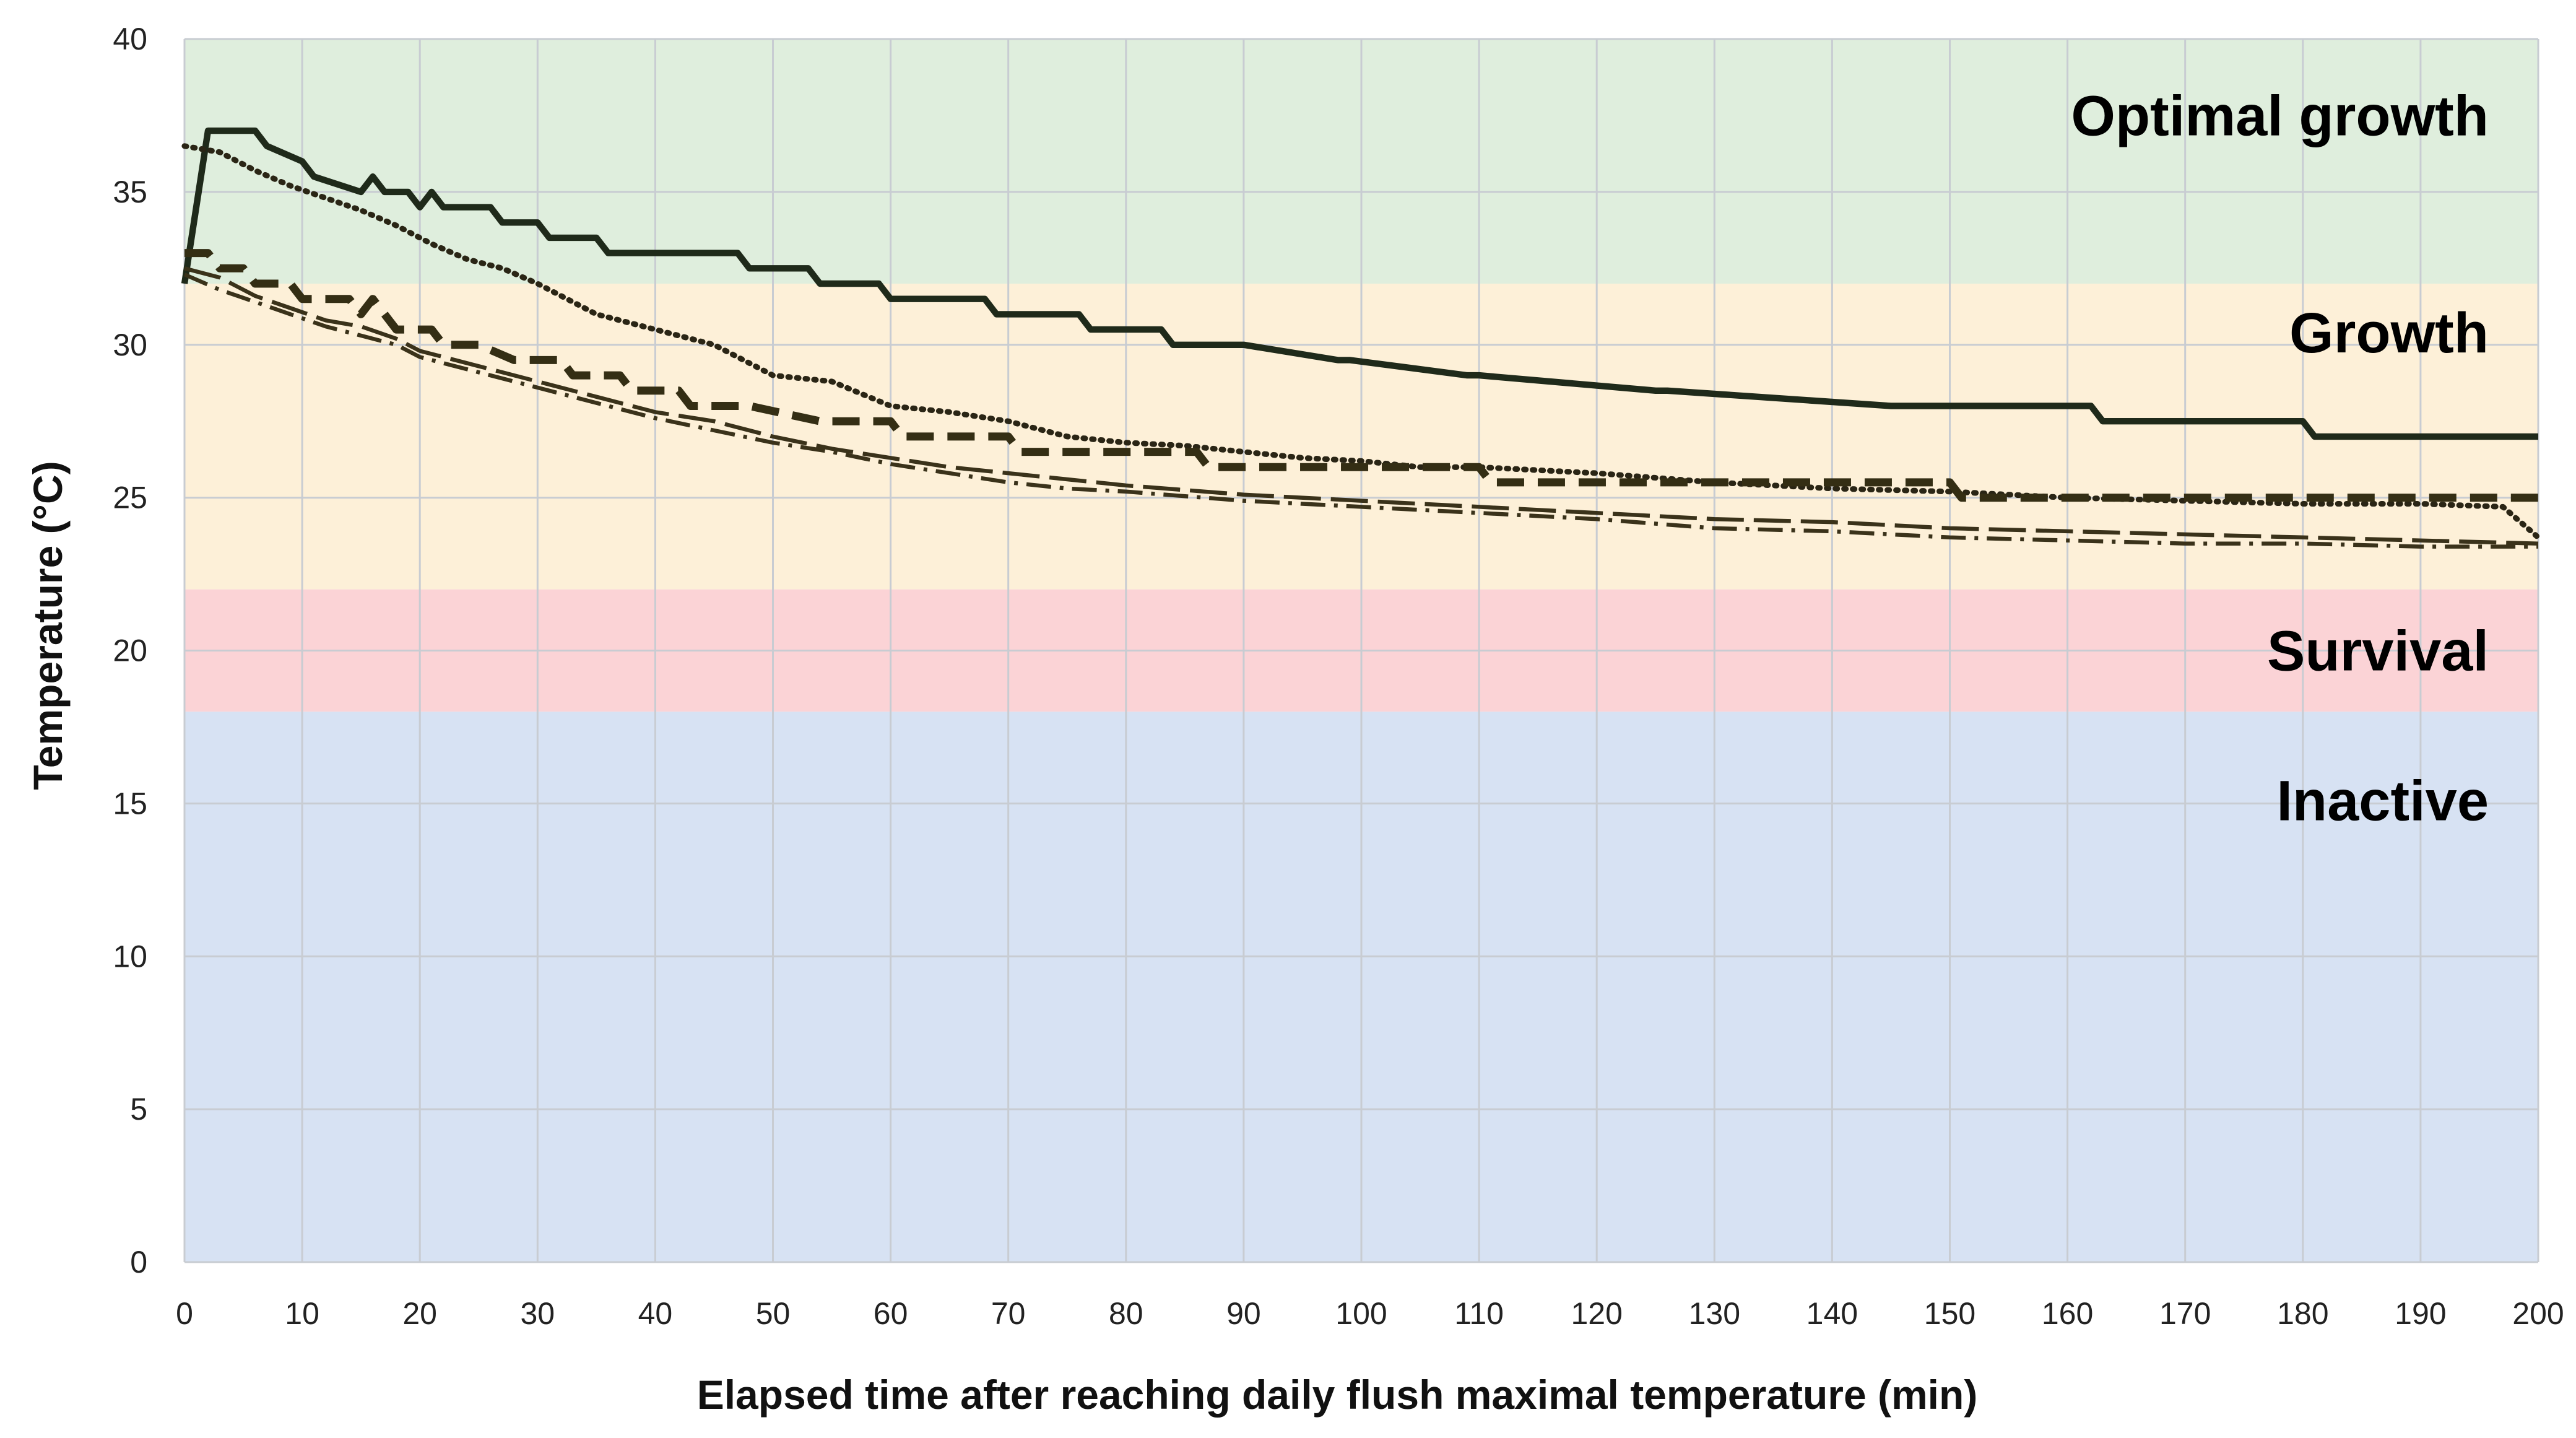  What do you see at coordinates (1361, 1314) in the screenshot?
I see `x-tick-label: 100` at bounding box center [1361, 1314].